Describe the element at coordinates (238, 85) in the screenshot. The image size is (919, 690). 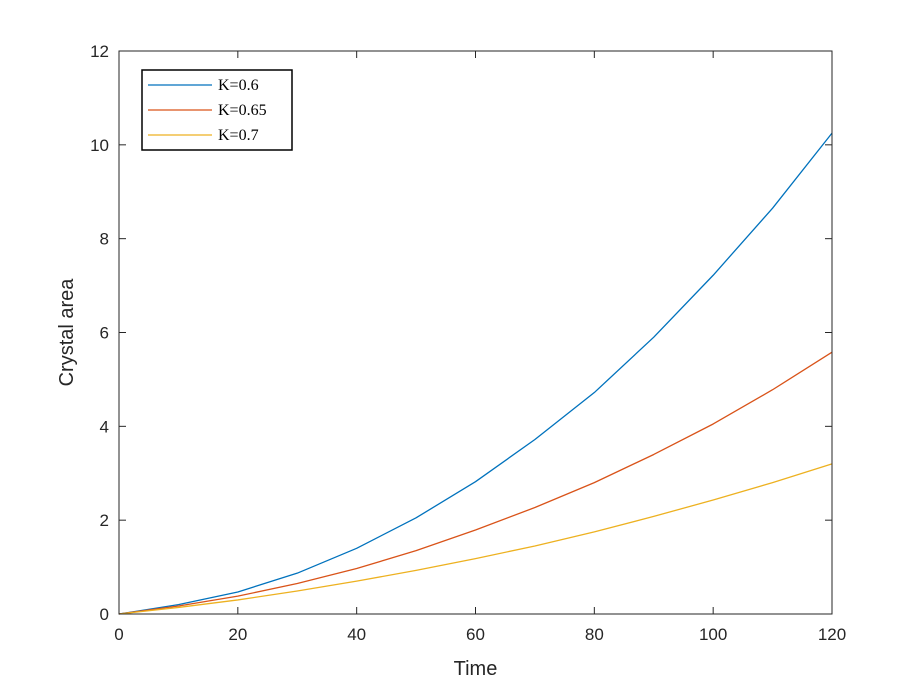
I see `legend-label-1: K=0.6` at that location.